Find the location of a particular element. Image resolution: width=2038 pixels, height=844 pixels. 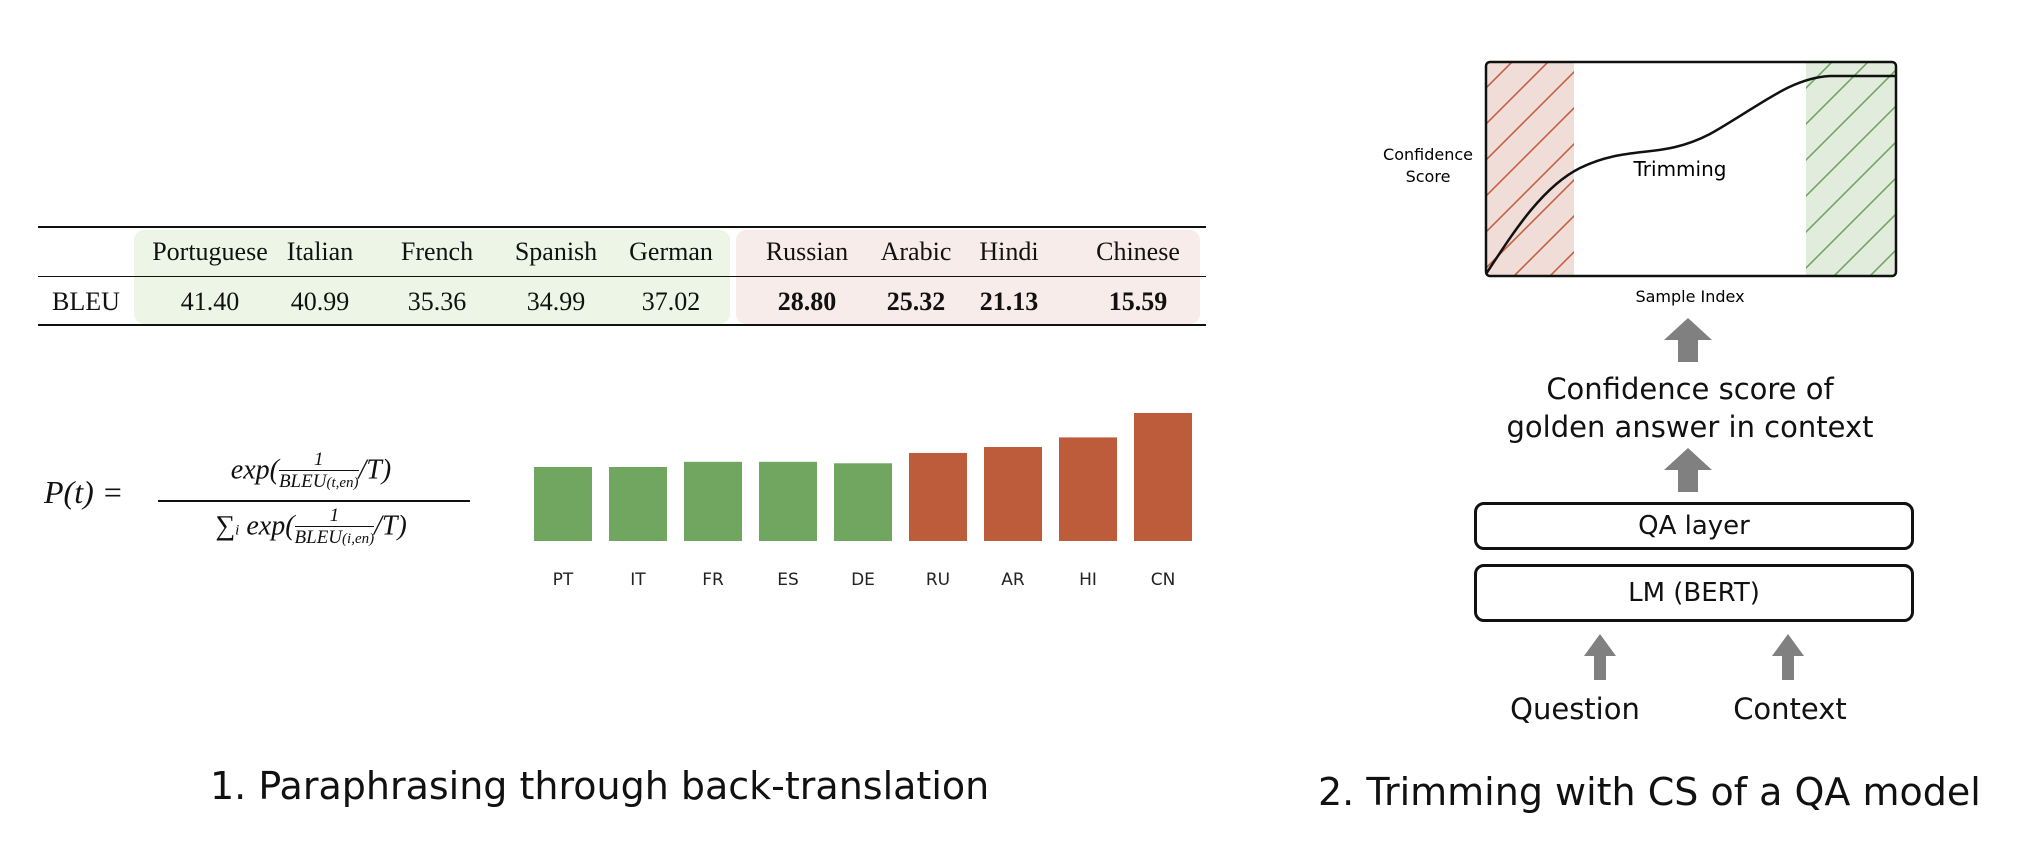

bar-de is located at coordinates (863, 502).